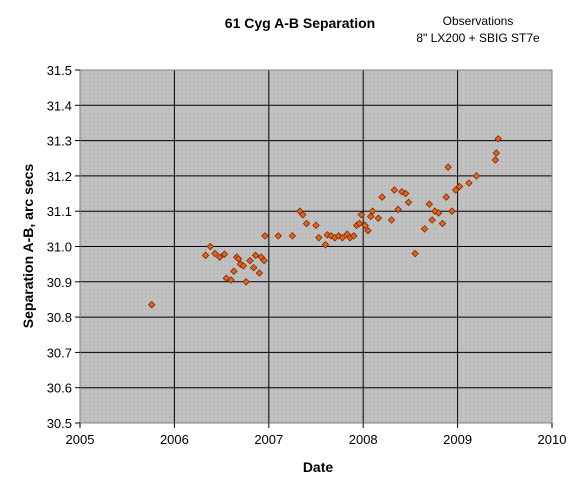 This screenshot has width=585, height=496. Describe the element at coordinates (478, 21) in the screenshot. I see `observations-note: Observations` at that location.